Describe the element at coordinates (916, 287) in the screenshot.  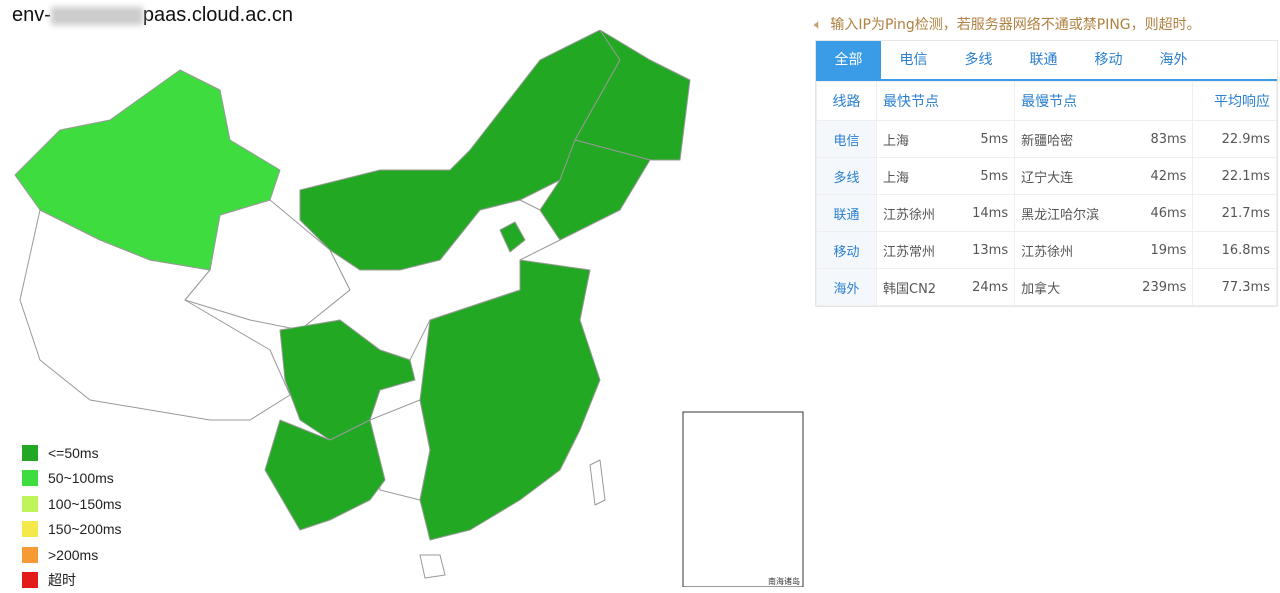
I see `fastest-node: 韩国CN2` at that location.